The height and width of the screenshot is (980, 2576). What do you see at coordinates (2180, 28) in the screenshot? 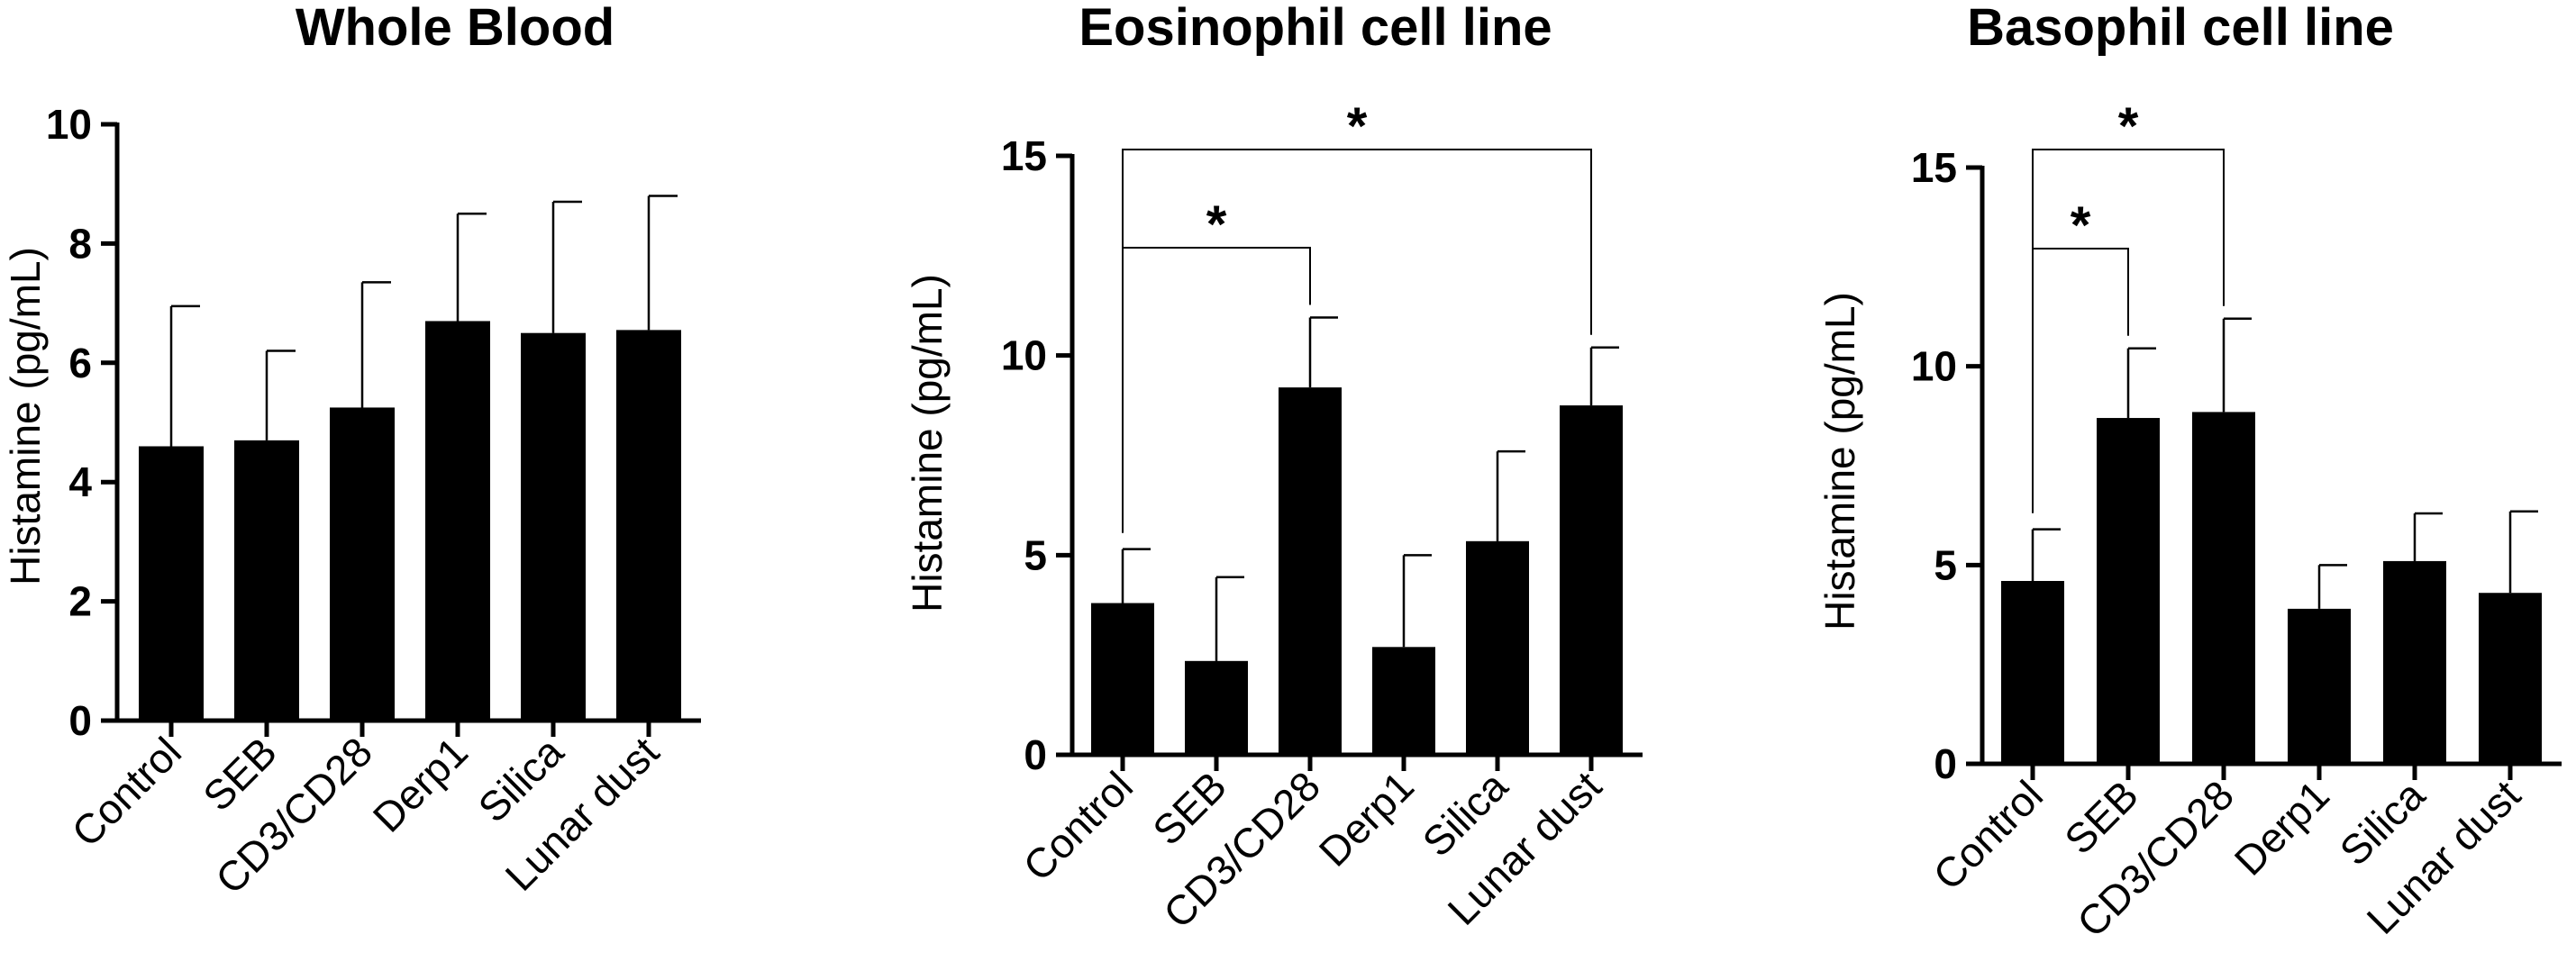
I see `chart-title: Basophil cell line` at bounding box center [2180, 28].